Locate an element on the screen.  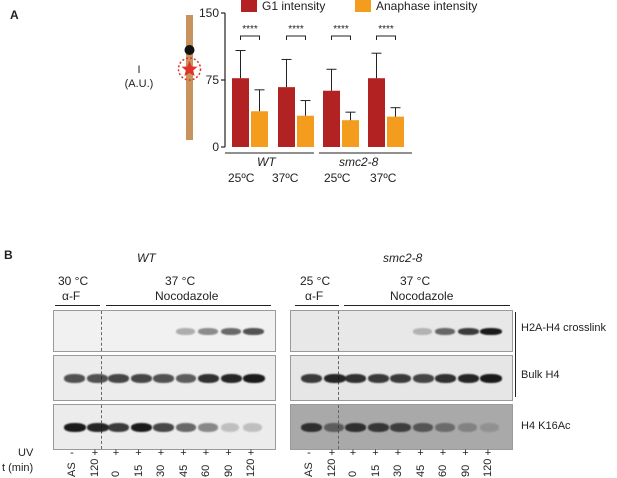
chromosome-cartoon is located at coordinates (189, 77).